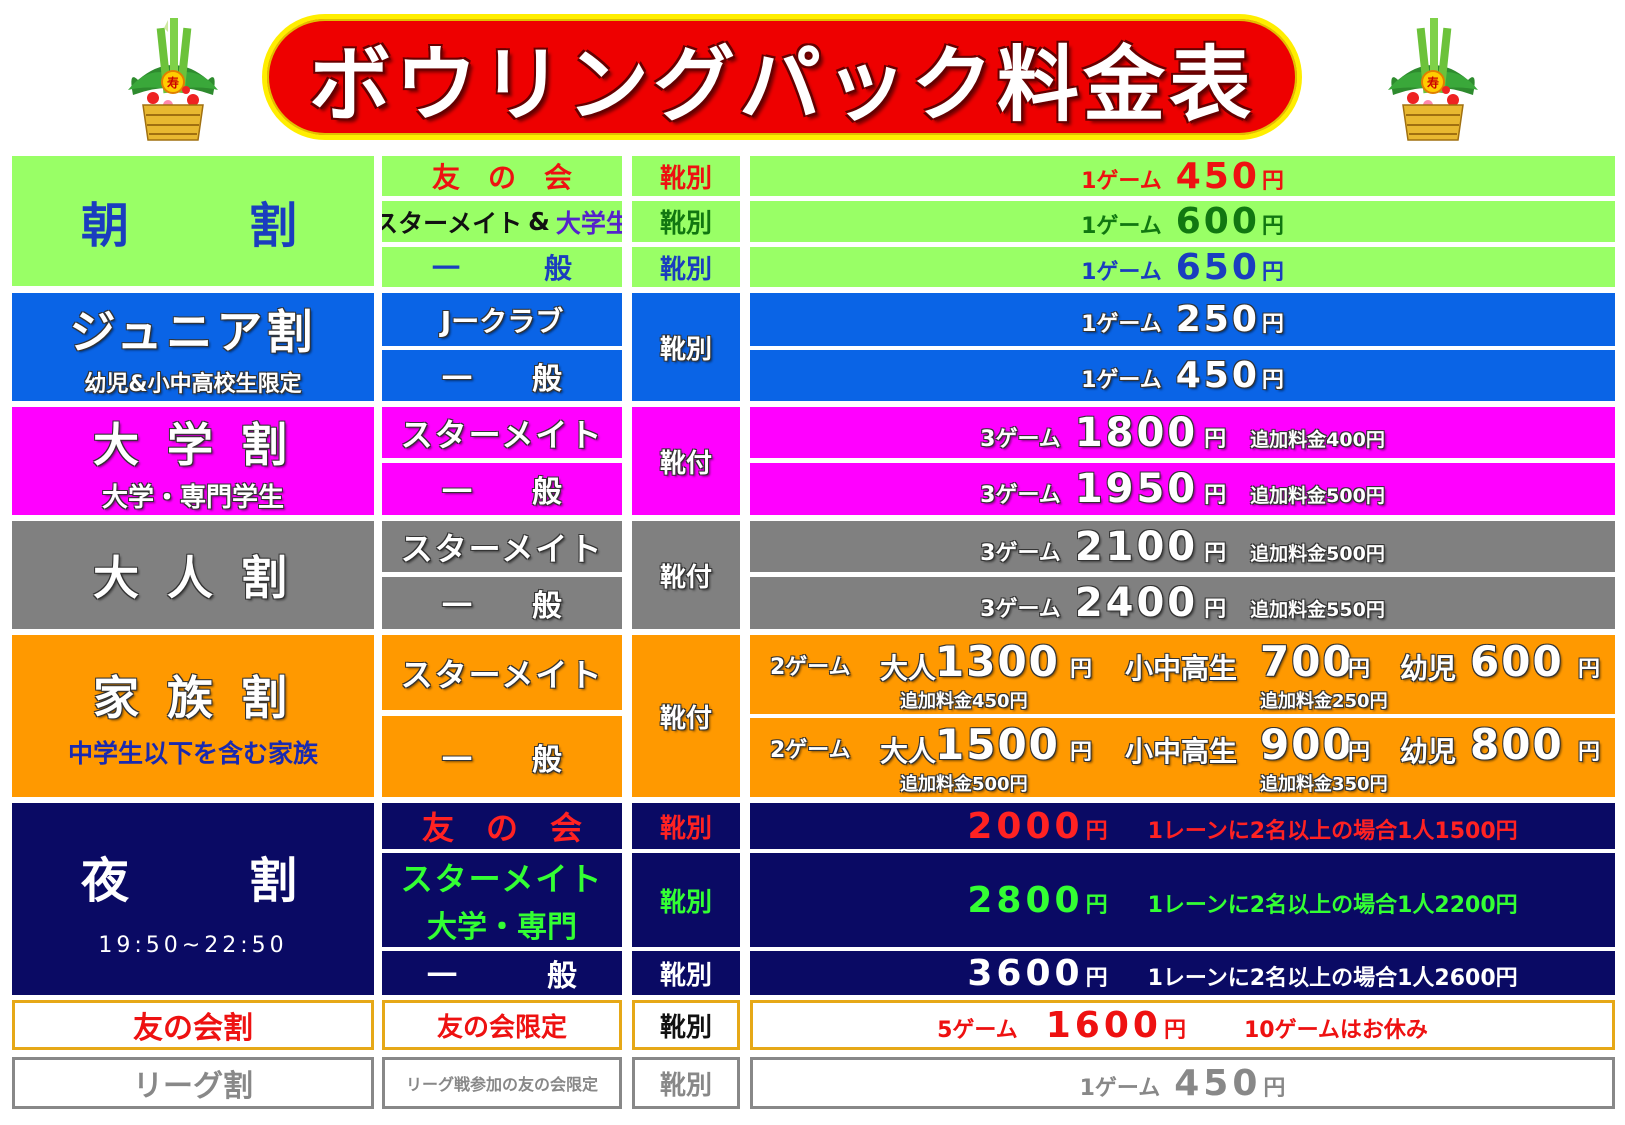 Image resolution: width=1625 pixels, height=1125 pixels. I want to click on asa-member-star: スターメイト & 大学生, so click(502, 221).